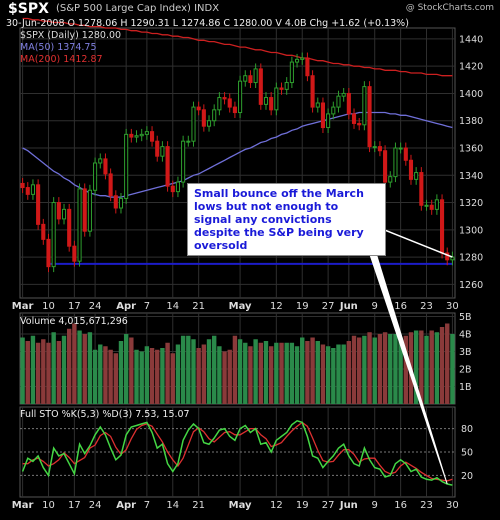 The width and height of the screenshot is (500, 520). Describe the element at coordinates (465, 387) in the screenshot. I see `volume-tick-label: 1B` at that location.